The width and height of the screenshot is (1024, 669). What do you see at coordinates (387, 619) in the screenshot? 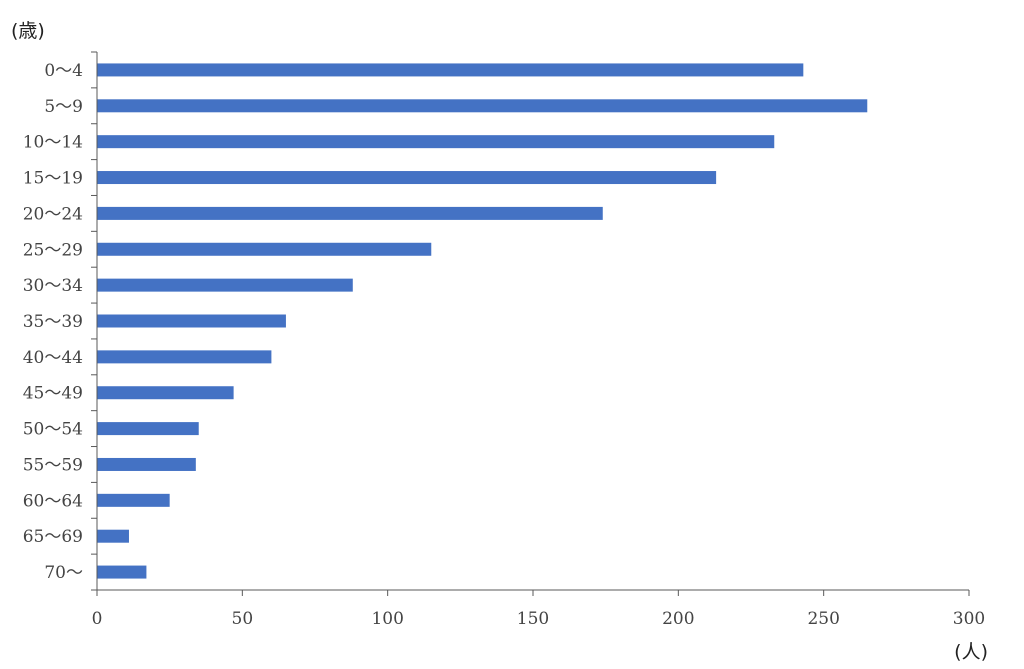
I see `x-tick-label: 100` at bounding box center [387, 619].